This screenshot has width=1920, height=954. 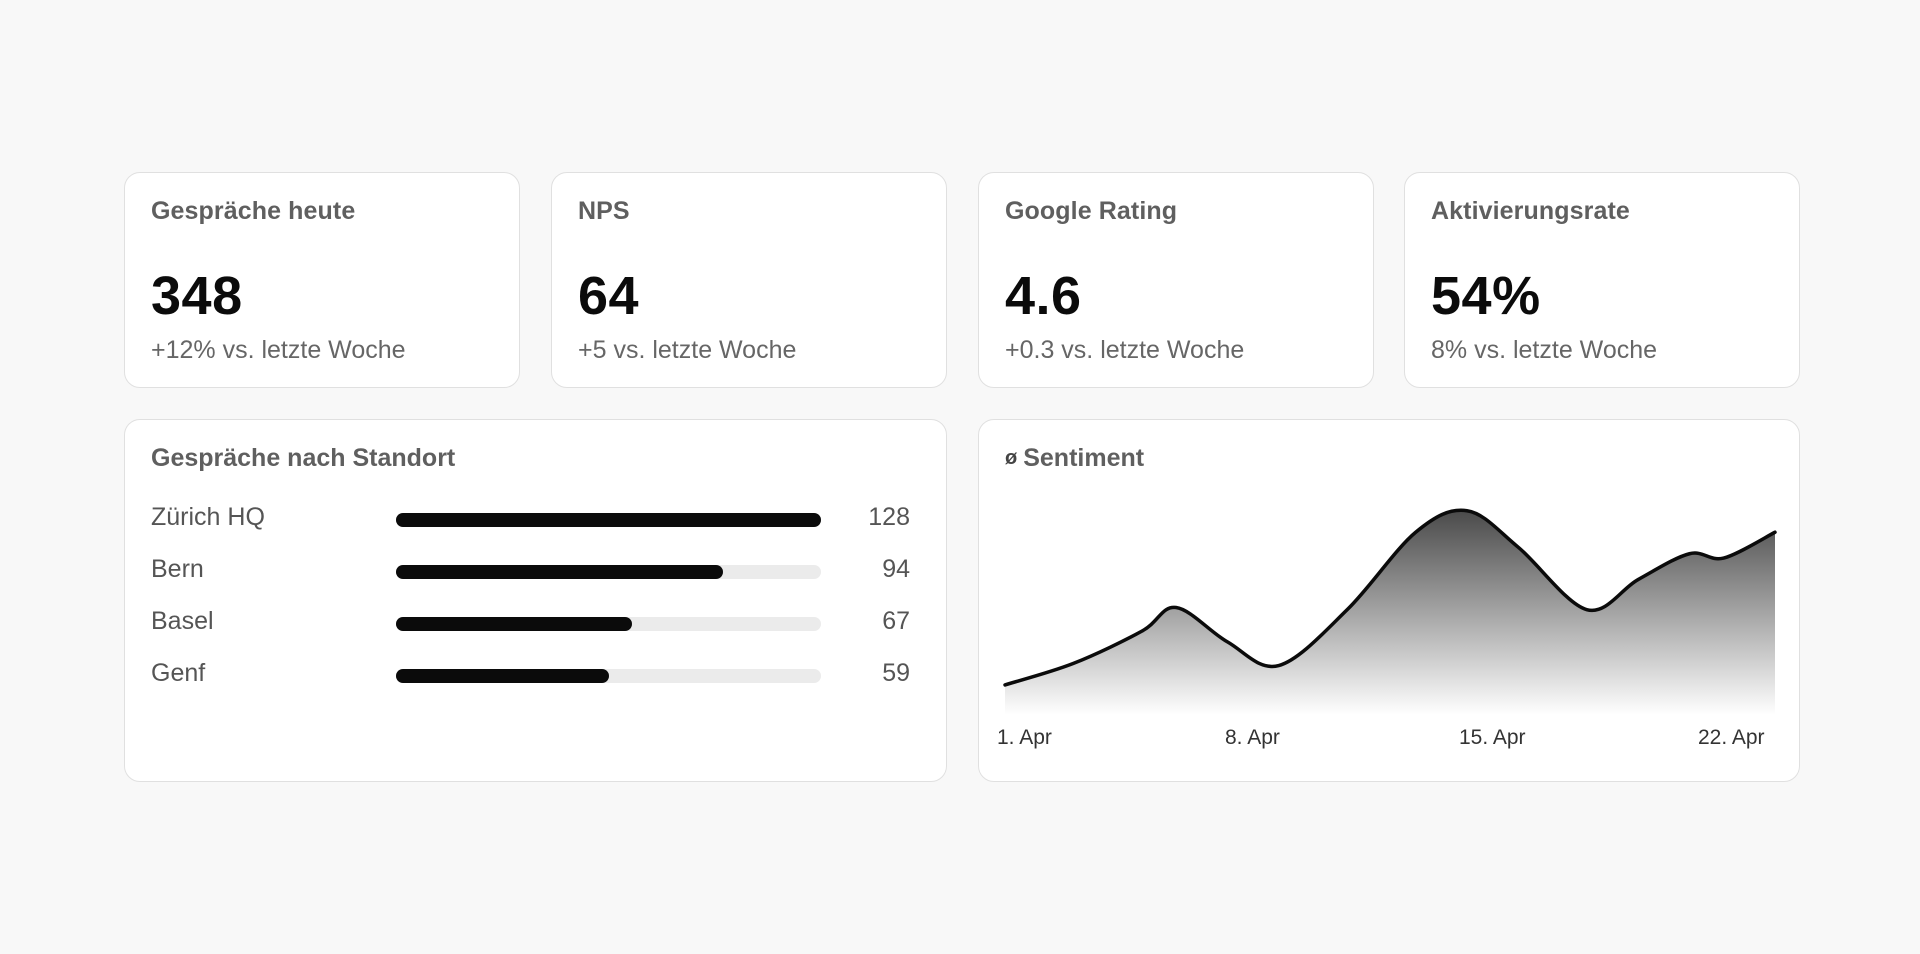 I want to click on location-count: 67, so click(x=896, y=621).